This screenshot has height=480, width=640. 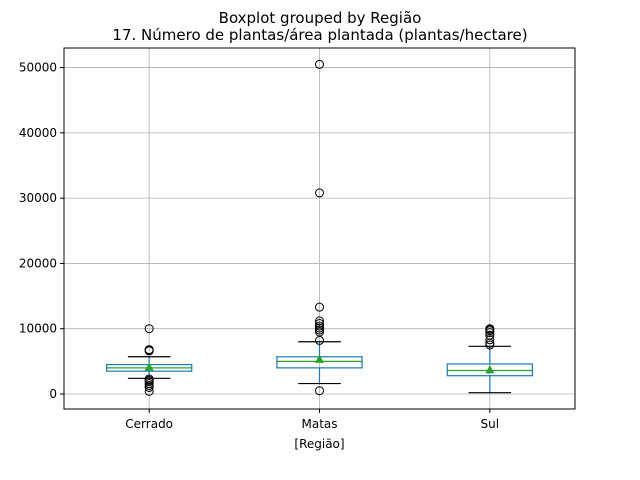 I want to click on box-group-matas, so click(x=319, y=227).